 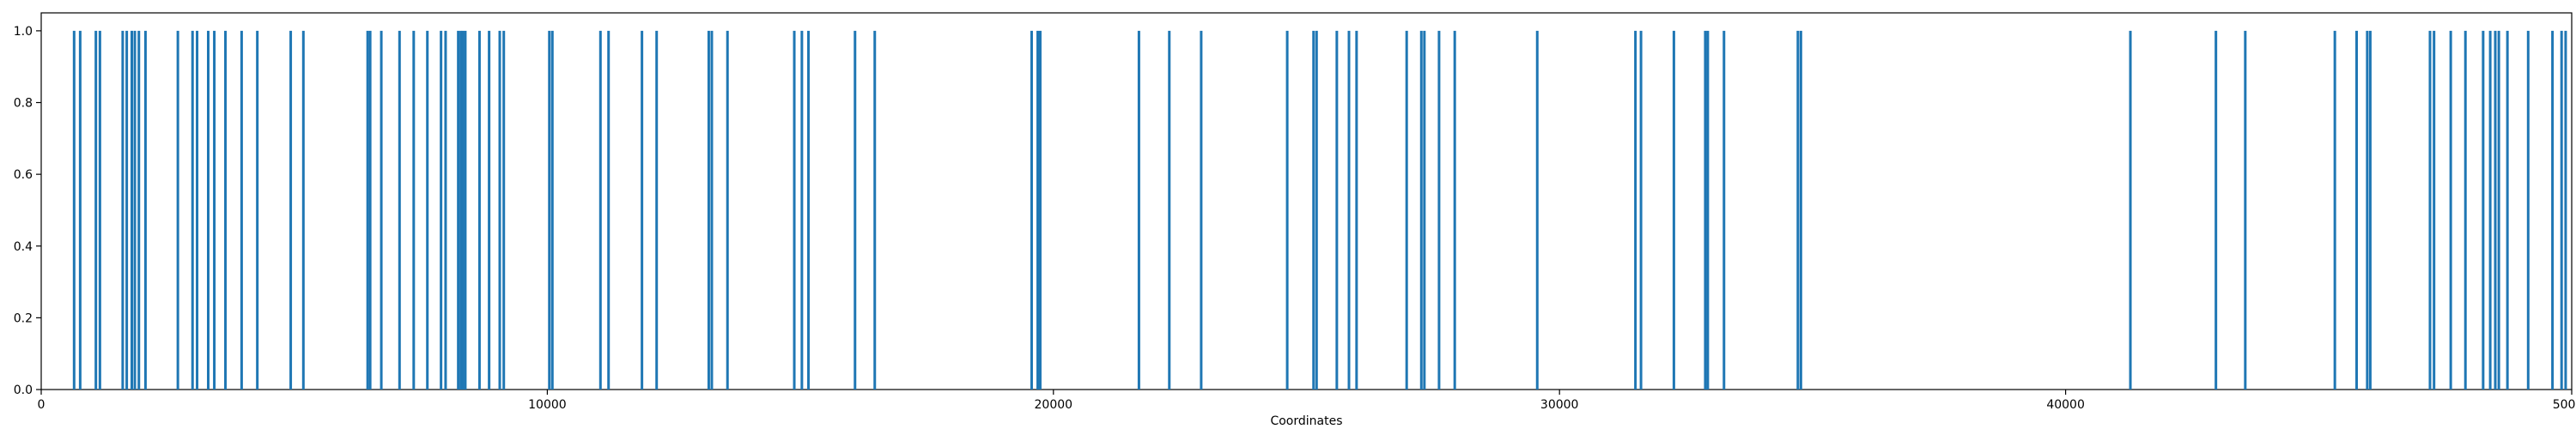 I want to click on y-tick-label: 0.6, so click(x=23, y=175).